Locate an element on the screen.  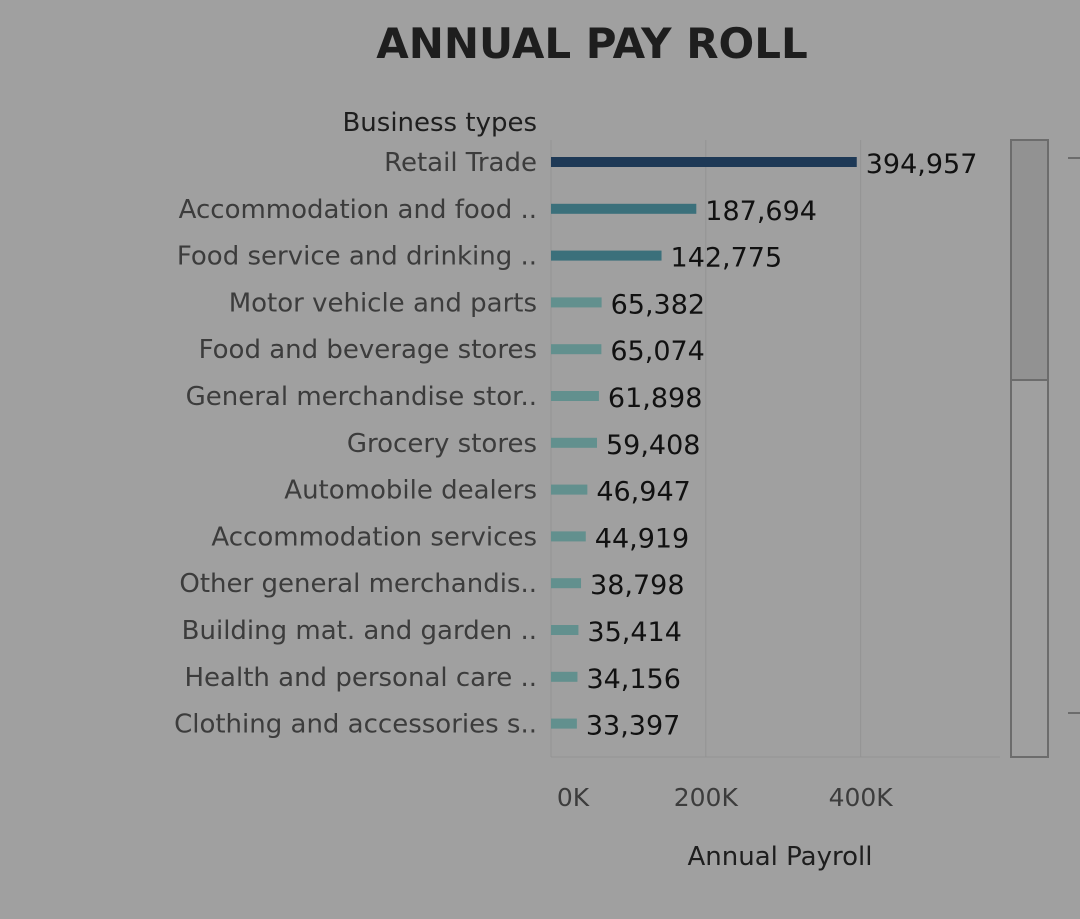
value-label: 61,898 is located at coordinates (655, 398).